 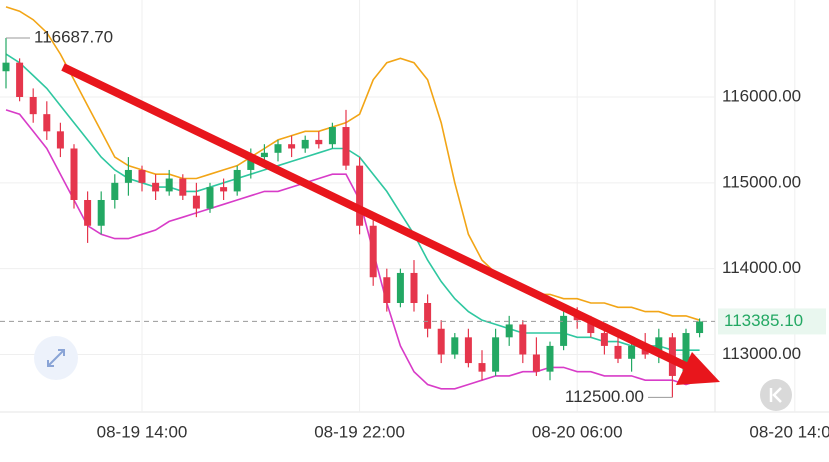 What do you see at coordinates (761, 181) in the screenshot?
I see `y-tick-label: 115000.00` at bounding box center [761, 181].